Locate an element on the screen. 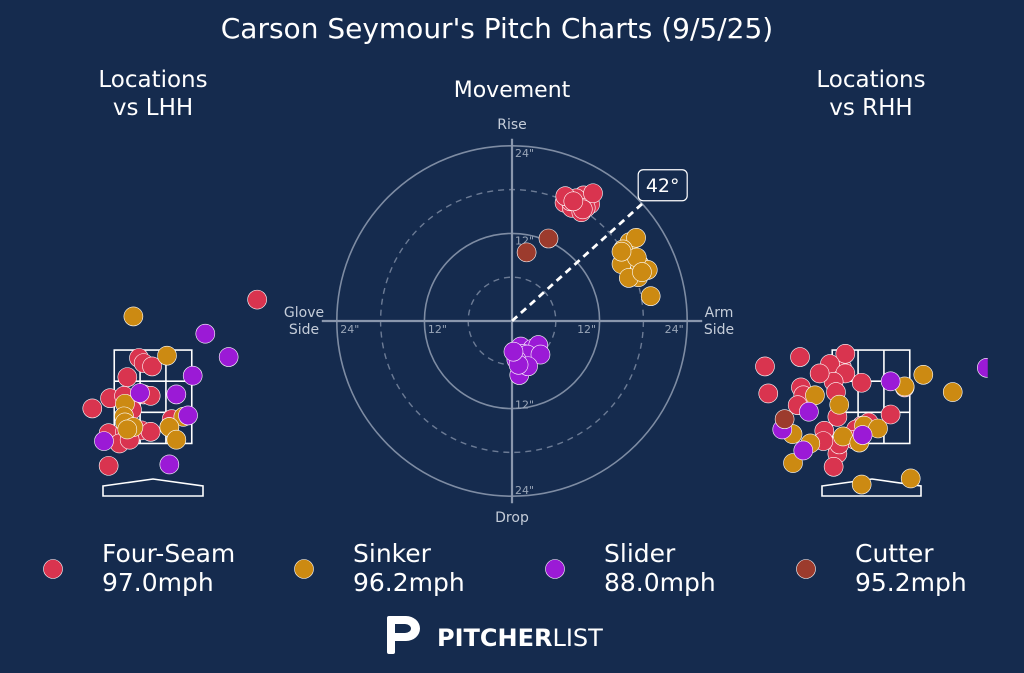 This screenshot has width=1024, height=673. pitcherlist-logo-text: PITCHERLIST is located at coordinates (520, 638).